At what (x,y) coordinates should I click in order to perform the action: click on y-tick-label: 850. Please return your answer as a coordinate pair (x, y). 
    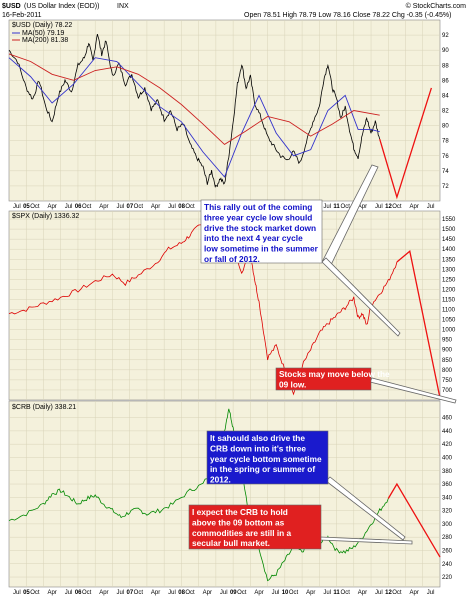
    Looking at the image, I should click on (447, 361).